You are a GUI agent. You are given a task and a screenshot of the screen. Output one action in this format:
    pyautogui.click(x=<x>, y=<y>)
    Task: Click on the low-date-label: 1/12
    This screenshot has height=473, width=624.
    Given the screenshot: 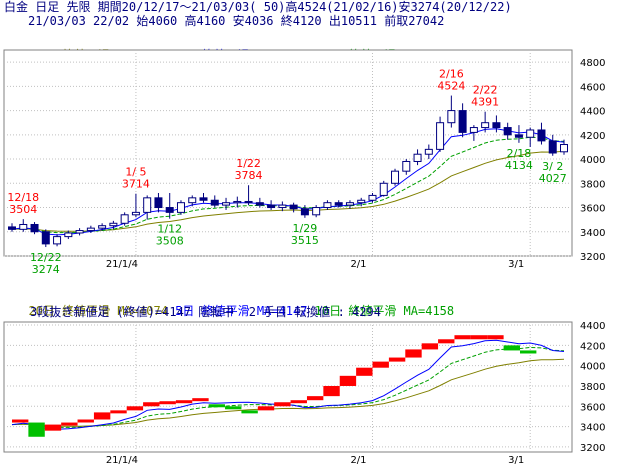 What is the action you would take?
    pyautogui.click(x=169, y=229)
    